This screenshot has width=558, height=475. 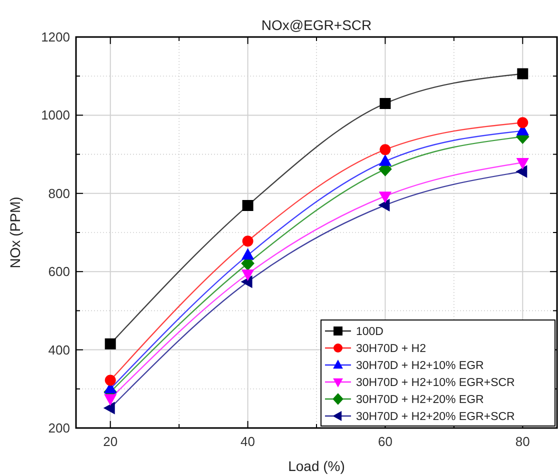 What do you see at coordinates (391, 349) in the screenshot?
I see `legend-label: 30H70D + H2` at bounding box center [391, 349].